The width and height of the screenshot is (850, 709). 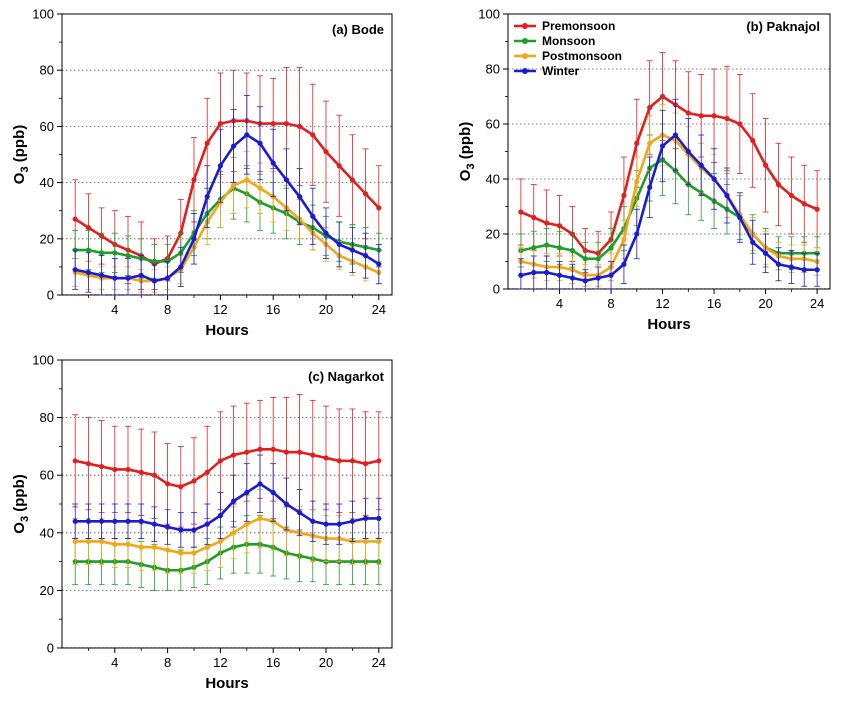 What do you see at coordinates (582, 56) in the screenshot?
I see `legend-label: Postmonsoon` at bounding box center [582, 56].